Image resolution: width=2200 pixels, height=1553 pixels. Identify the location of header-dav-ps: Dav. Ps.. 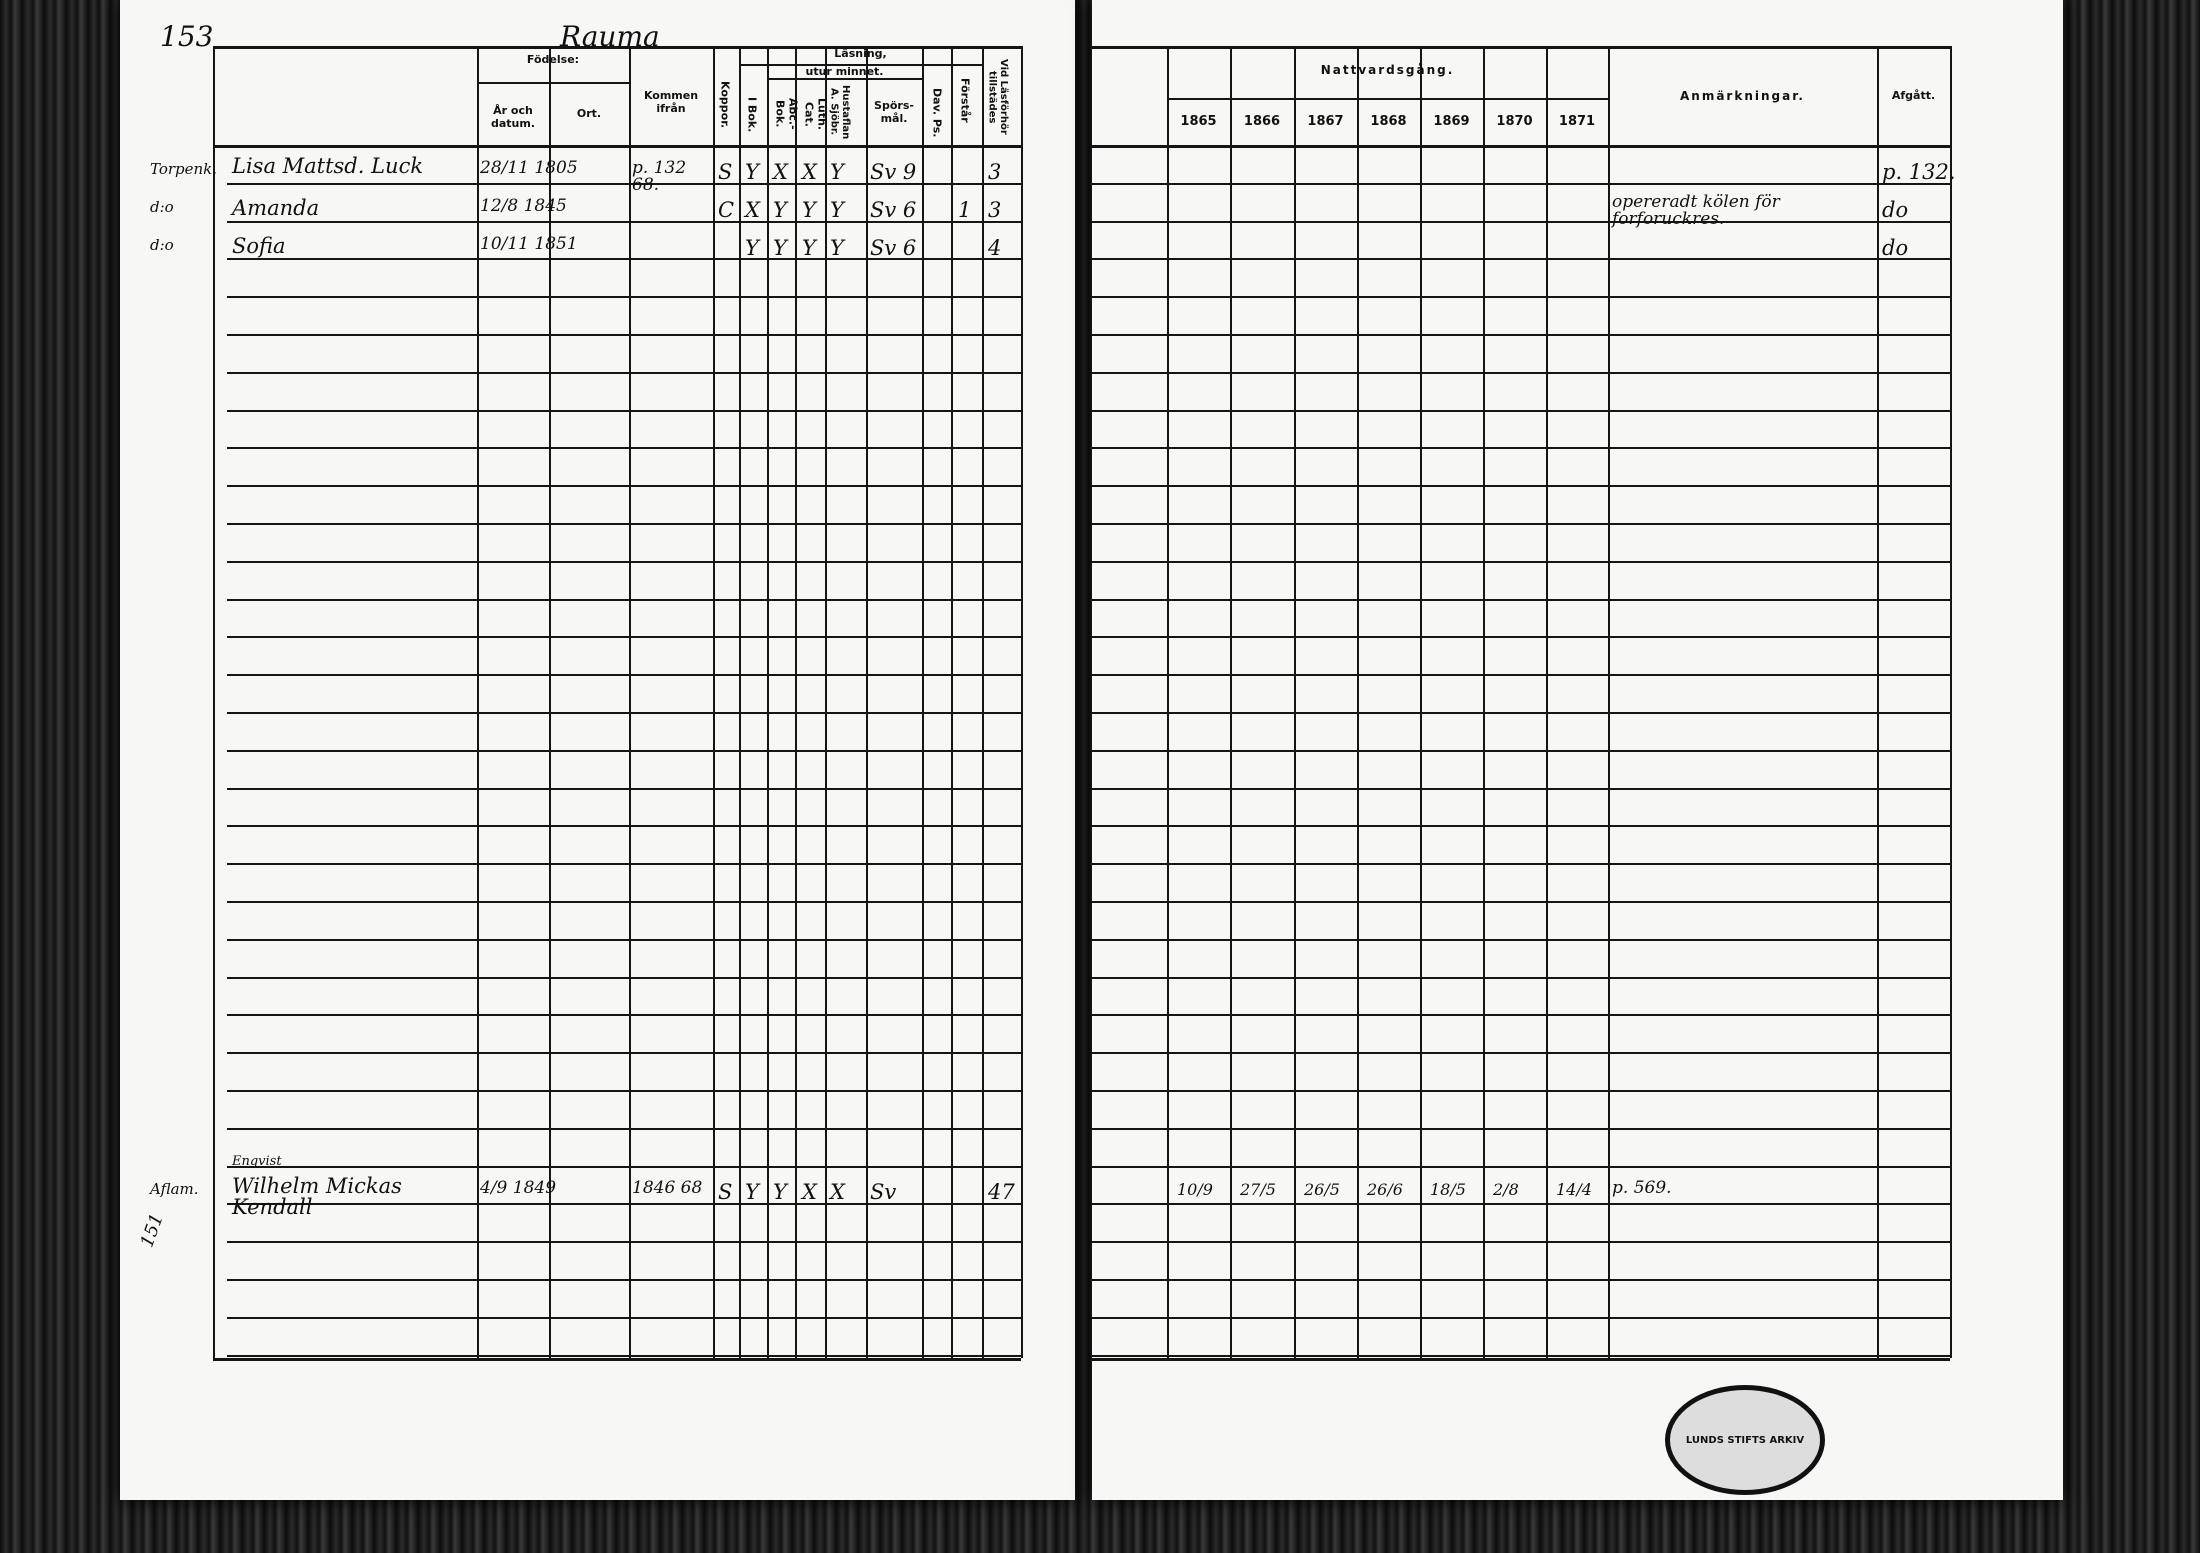
(937, 113).